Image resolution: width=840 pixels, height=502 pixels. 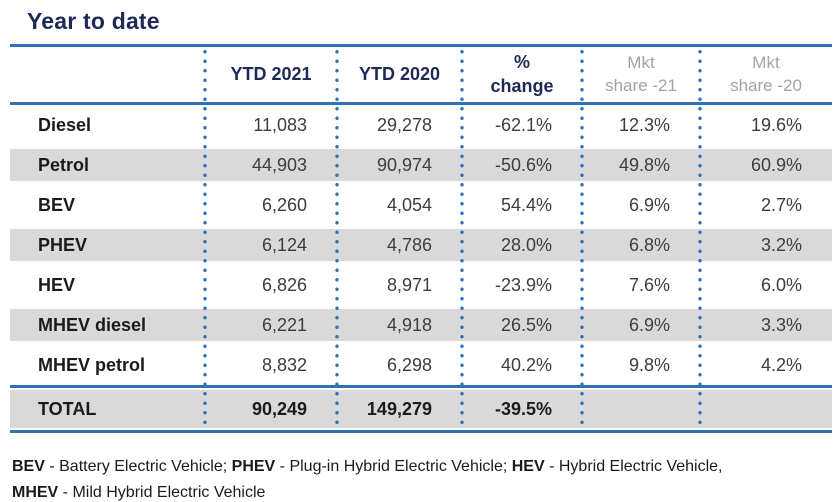 What do you see at coordinates (523, 408) in the screenshot?
I see `percent-change-value: -39.5%` at bounding box center [523, 408].